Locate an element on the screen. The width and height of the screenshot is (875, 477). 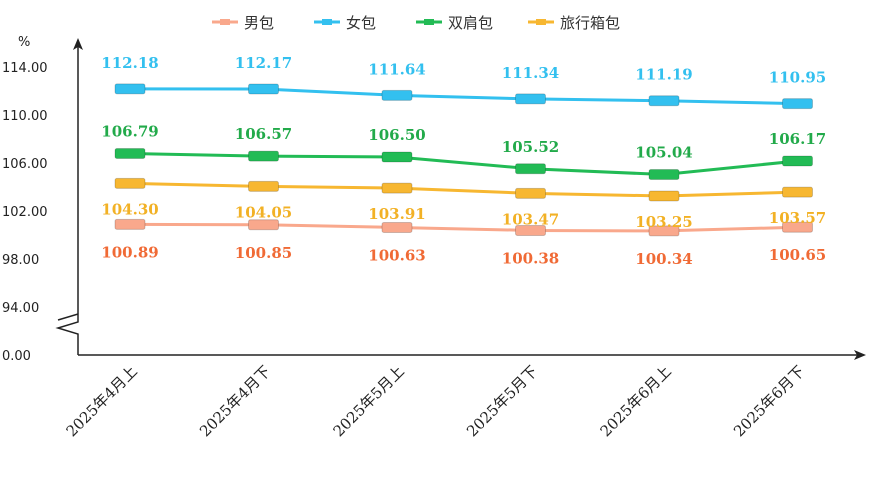
data-label: 105.04 is located at coordinates (663, 153).